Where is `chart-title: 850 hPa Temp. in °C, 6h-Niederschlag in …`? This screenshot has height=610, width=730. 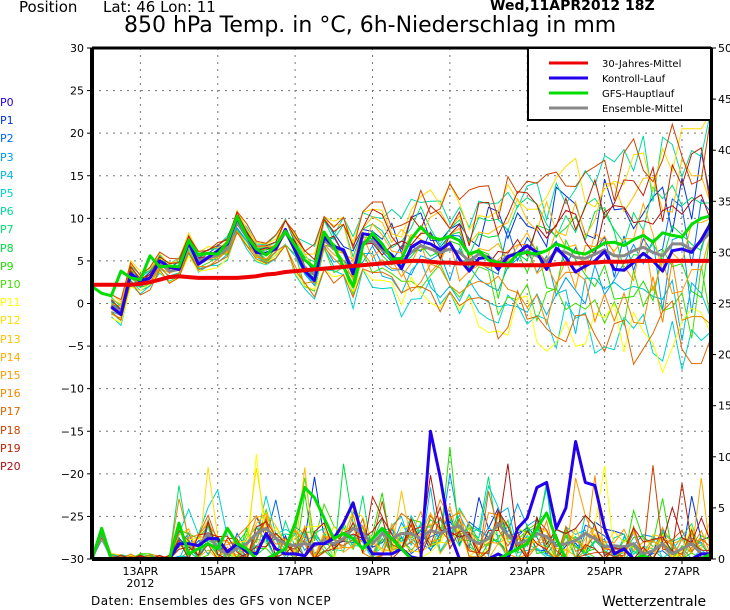
chart-title: 850 hPa Temp. in °C, 6h-Niederschlag in … is located at coordinates (370, 25).